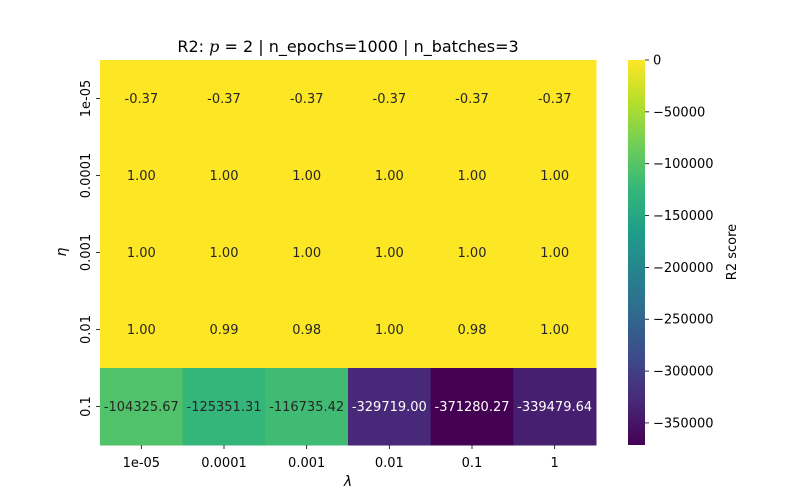 This screenshot has width=800, height=500. What do you see at coordinates (555, 463) in the screenshot?
I see `x-tick-label: 1` at bounding box center [555, 463].